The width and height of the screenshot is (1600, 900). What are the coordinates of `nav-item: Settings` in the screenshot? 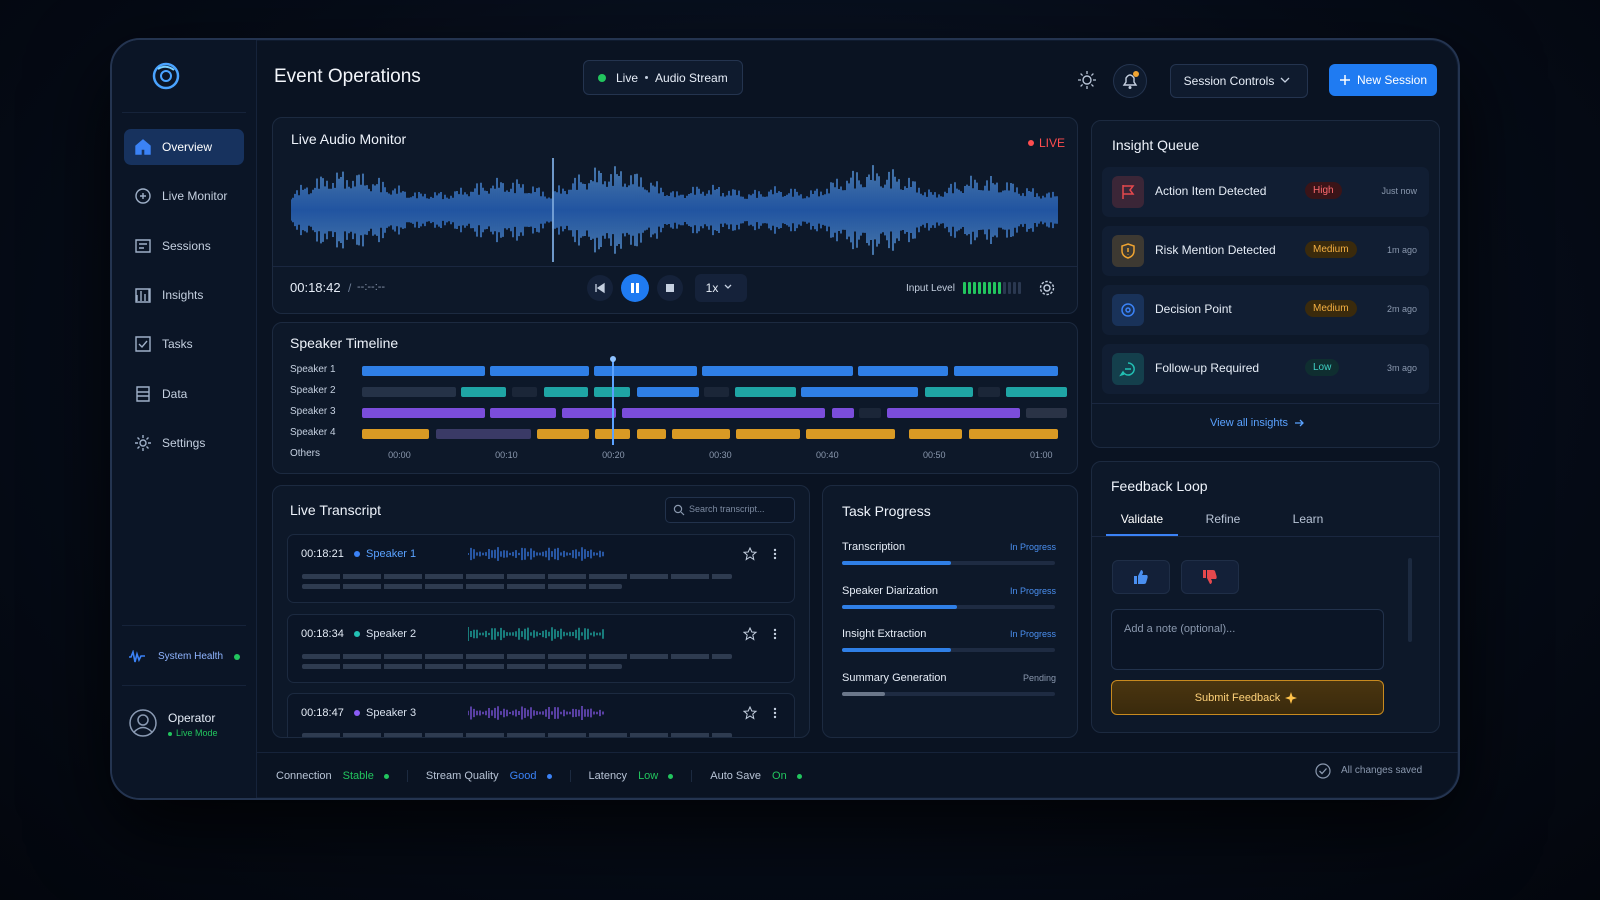 It's located at (184, 443).